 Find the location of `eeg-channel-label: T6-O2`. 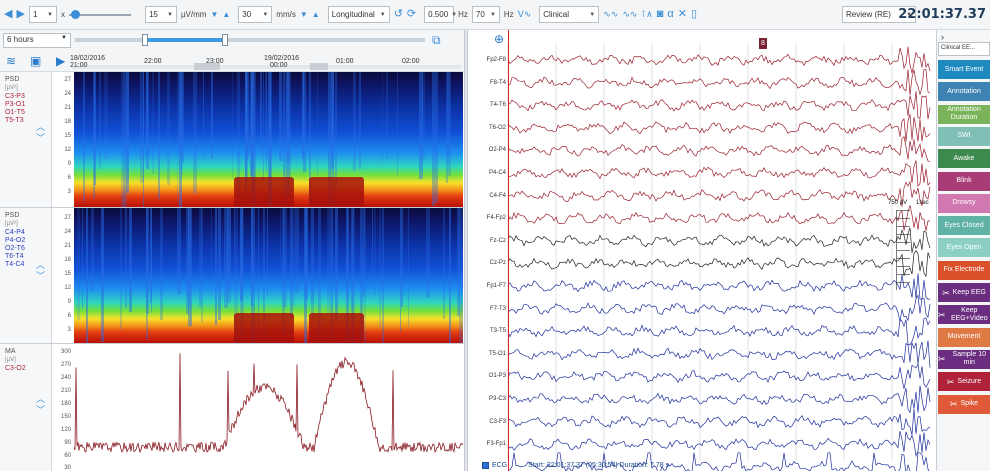

eeg-channel-label: T6-O2 is located at coordinates (497, 127).